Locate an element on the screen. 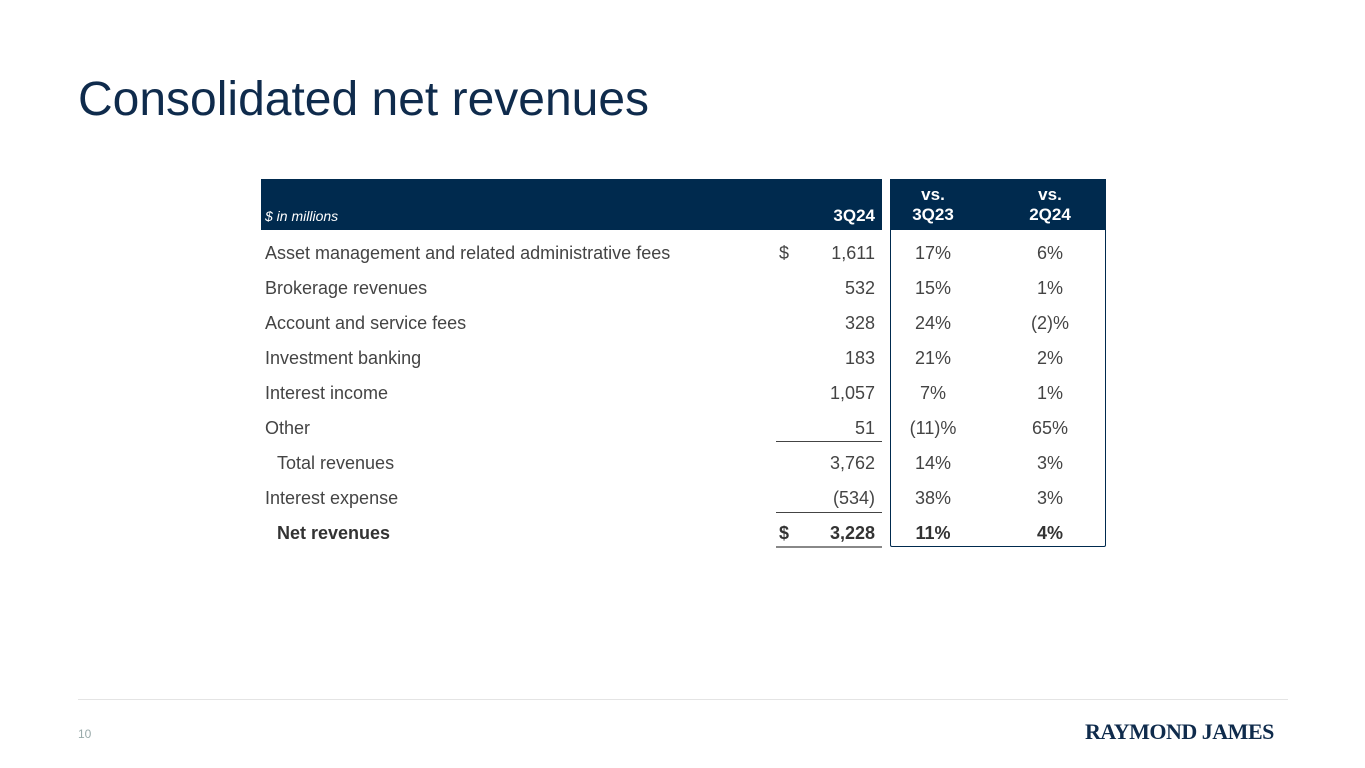 Image resolution: width=1365 pixels, height=768 pixels. row-vs-3q23: 15% is located at coordinates (933, 288).